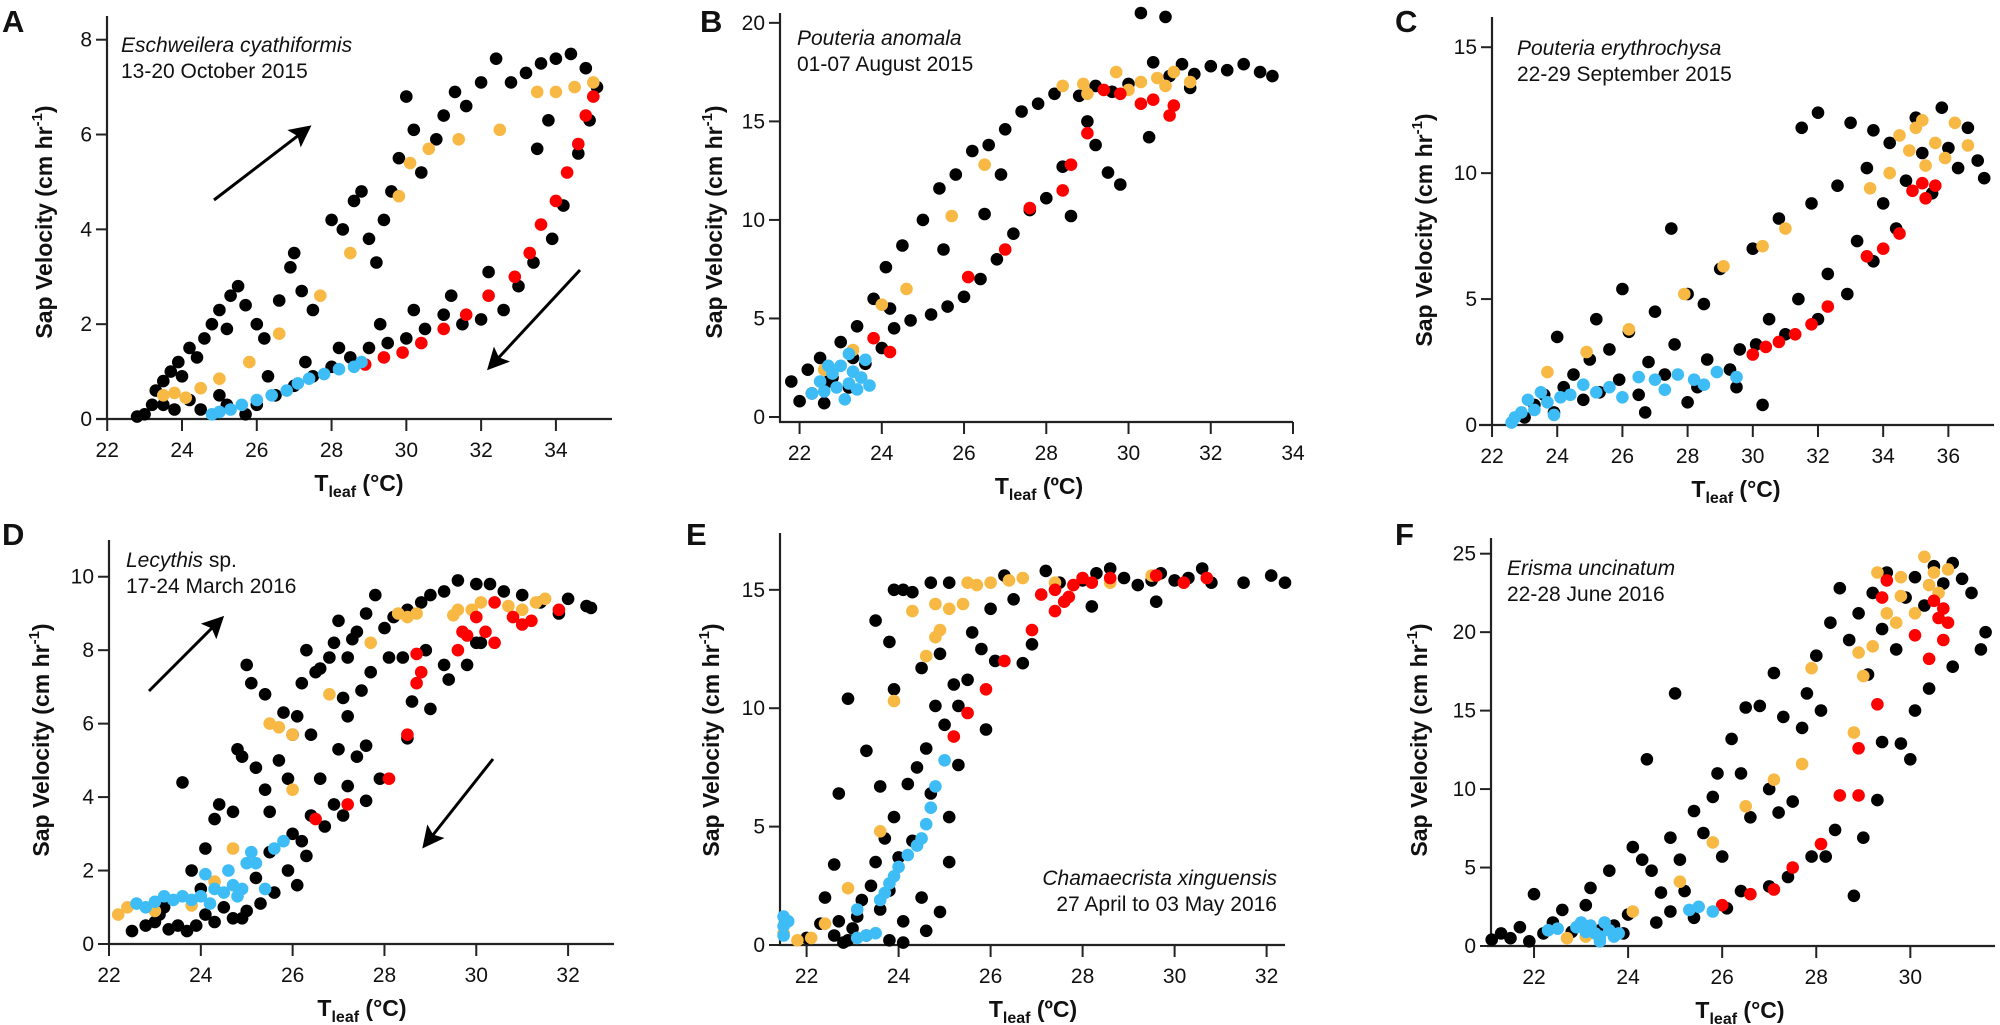 The width and height of the screenshot is (2000, 1025). What do you see at coordinates (479, 230) in the screenshot?
I see `series-red` at bounding box center [479, 230].